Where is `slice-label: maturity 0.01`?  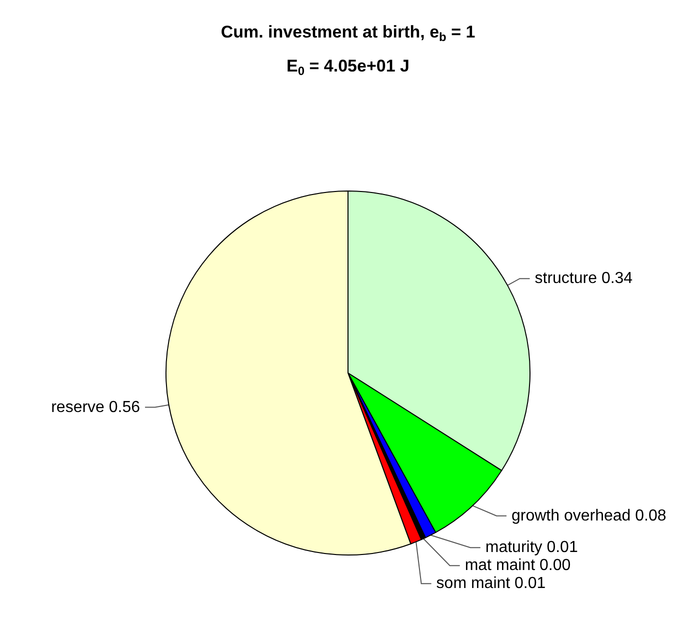
slice-label: maturity 0.01 is located at coordinates (531, 547).